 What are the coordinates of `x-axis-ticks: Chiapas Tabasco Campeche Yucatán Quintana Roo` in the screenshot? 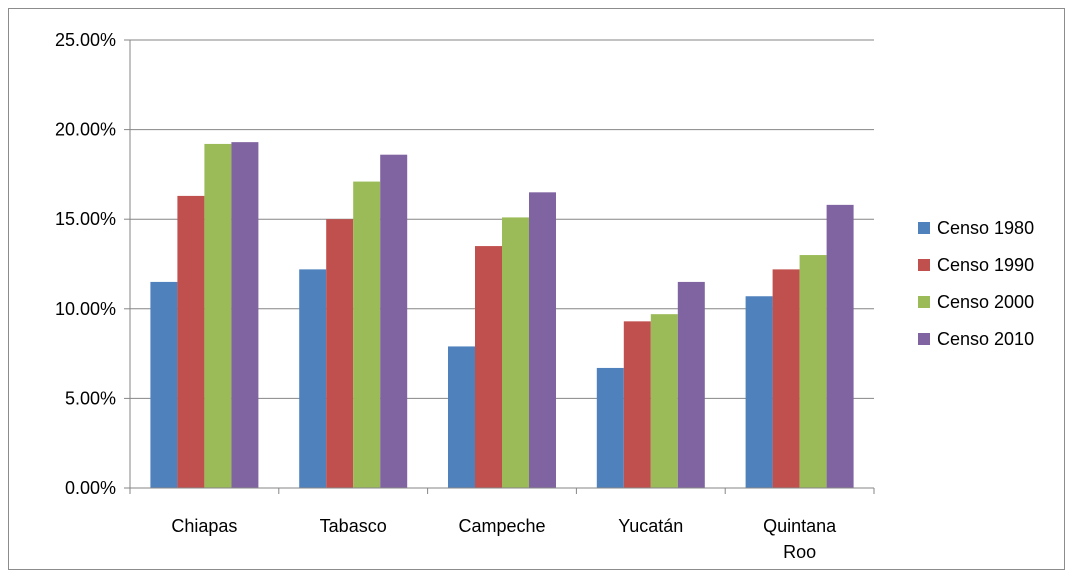 It's located at (502, 525).